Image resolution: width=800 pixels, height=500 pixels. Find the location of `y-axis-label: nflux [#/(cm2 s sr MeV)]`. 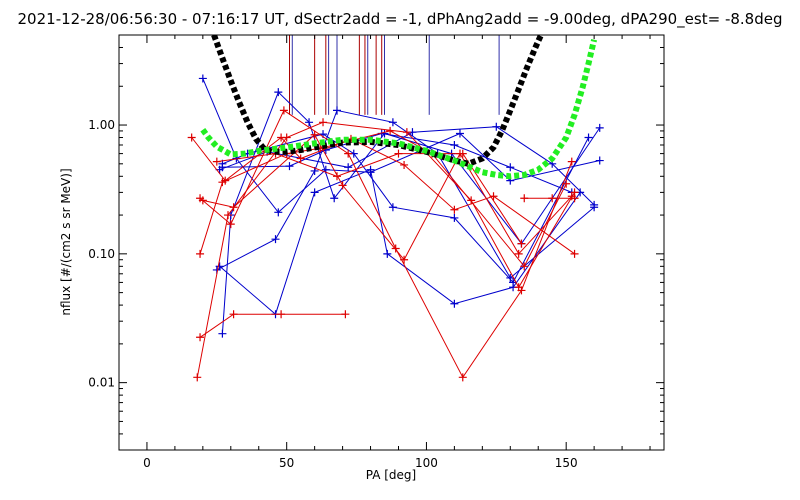

y-axis-label: nflux [#/(cm2 s sr MeV)] is located at coordinates (66, 241).